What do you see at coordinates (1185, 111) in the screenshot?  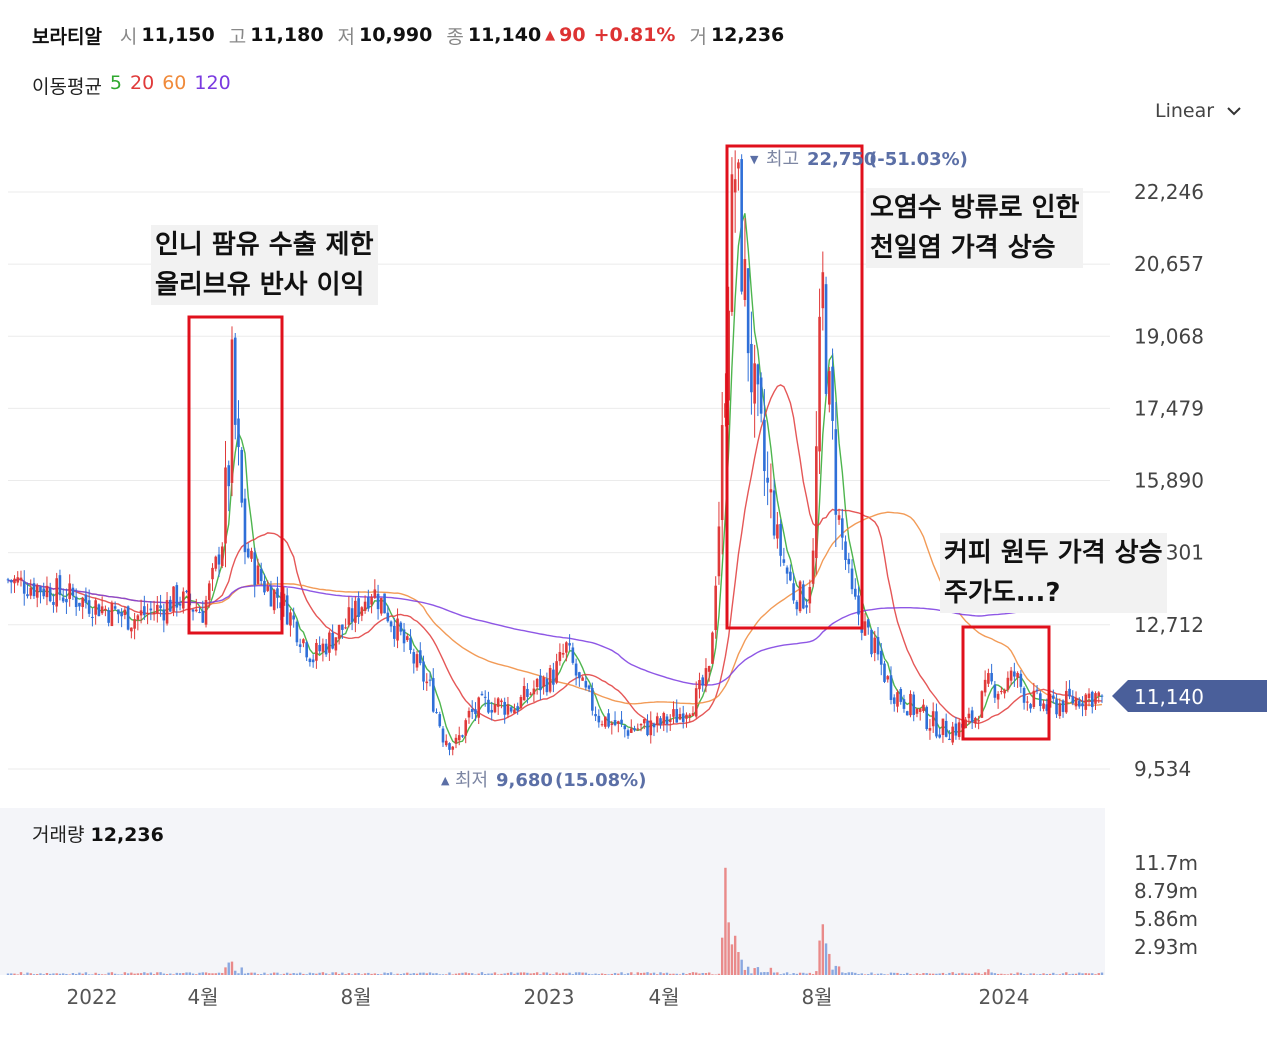 I see `scale-selector-value: Linear` at bounding box center [1185, 111].